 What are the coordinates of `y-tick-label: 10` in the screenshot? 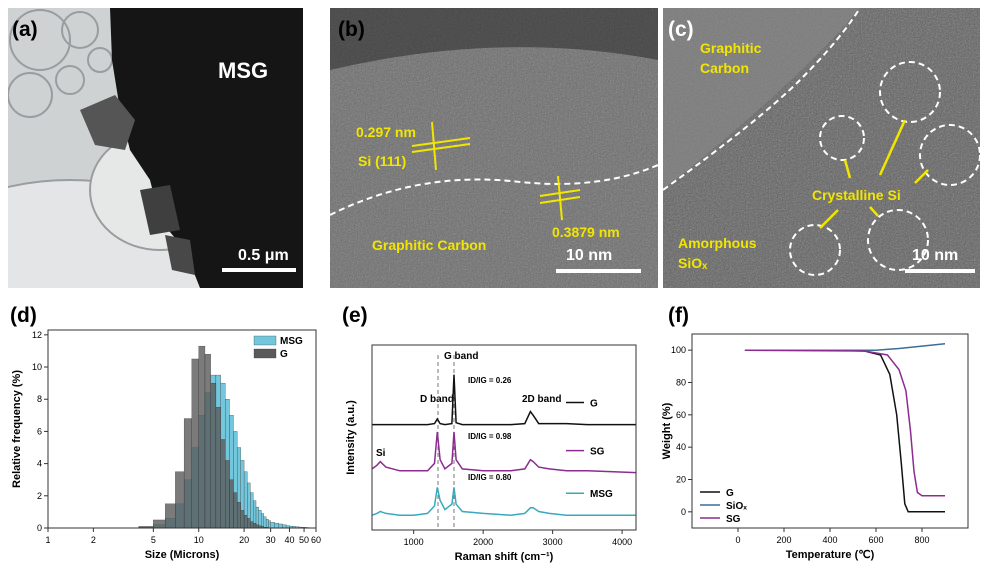 It's located at (37, 367).